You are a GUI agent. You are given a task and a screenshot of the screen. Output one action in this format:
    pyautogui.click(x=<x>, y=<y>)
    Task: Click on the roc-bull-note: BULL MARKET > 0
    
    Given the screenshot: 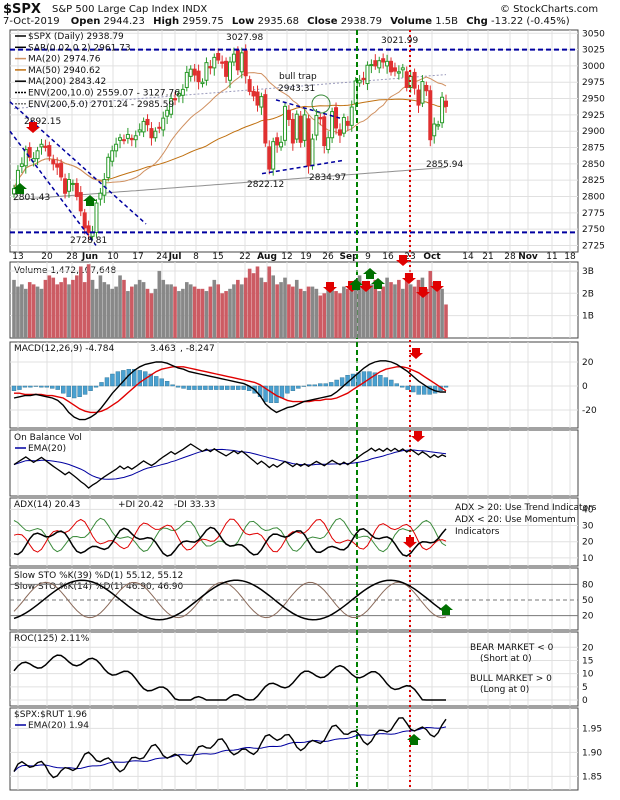 What is the action you would take?
    pyautogui.click(x=511, y=679)
    